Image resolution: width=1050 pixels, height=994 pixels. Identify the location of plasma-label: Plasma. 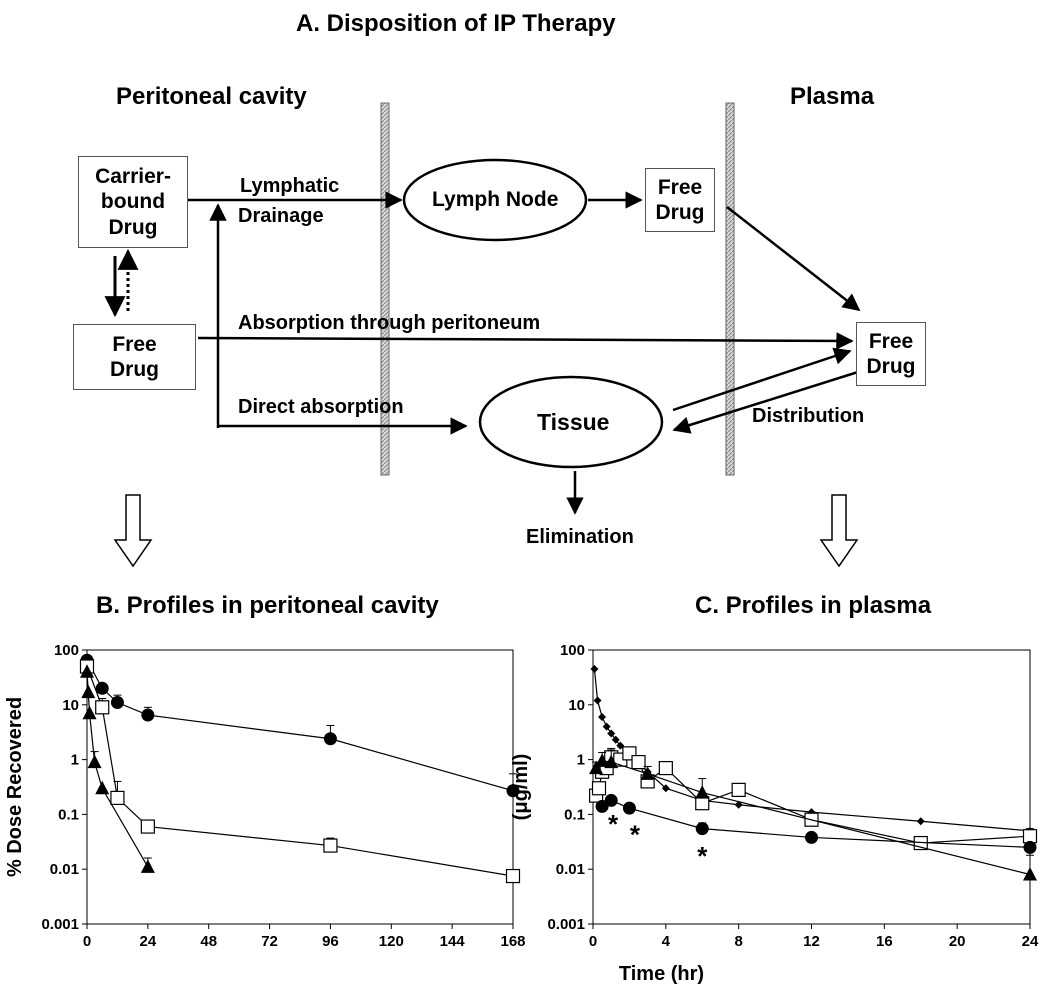
(832, 96).